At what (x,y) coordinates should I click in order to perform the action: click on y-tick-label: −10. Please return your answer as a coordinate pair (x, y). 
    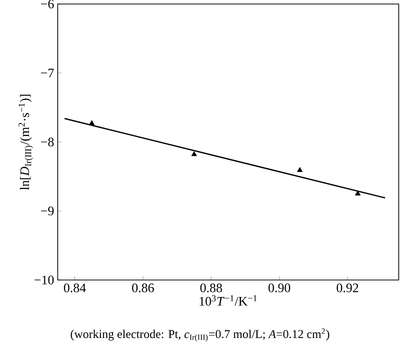
    Looking at the image, I should click on (44, 280).